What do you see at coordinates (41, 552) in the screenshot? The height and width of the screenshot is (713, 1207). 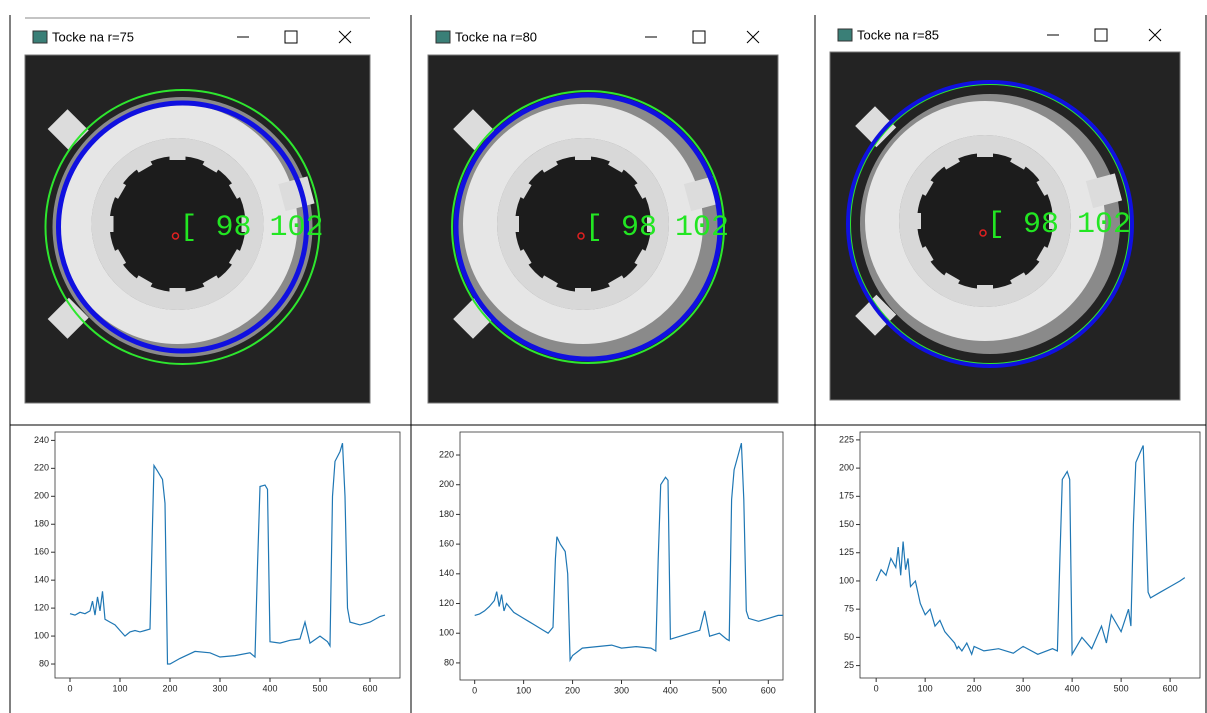 I see `y-tick-label: 160` at bounding box center [41, 552].